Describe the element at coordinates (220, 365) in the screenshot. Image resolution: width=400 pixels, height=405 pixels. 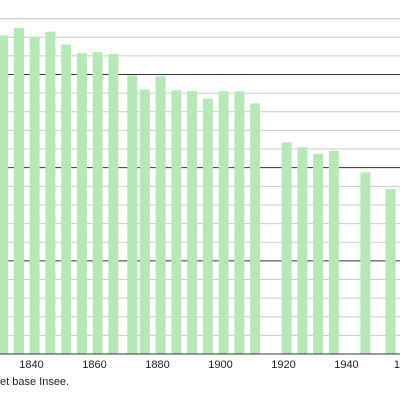
I see `x-tick-label: 1900` at that location.